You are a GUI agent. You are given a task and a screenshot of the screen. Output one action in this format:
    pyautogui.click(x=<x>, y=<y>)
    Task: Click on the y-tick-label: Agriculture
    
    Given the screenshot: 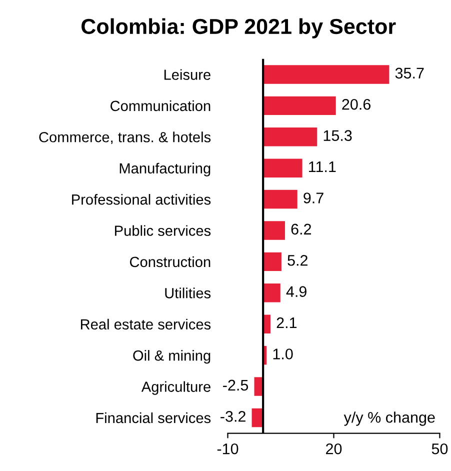 What is the action you would take?
    pyautogui.click(x=175, y=388)
    